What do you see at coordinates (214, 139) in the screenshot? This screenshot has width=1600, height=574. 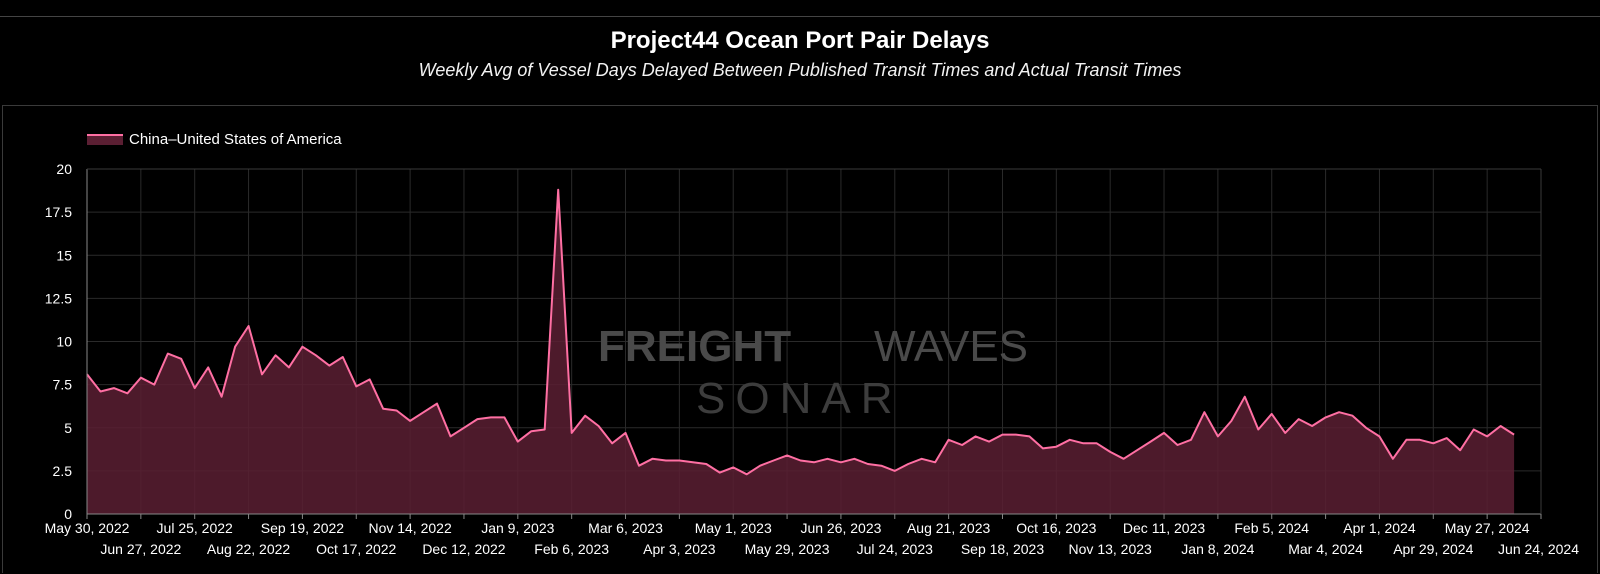 I see `chart-legend: China–United States of America` at bounding box center [214, 139].